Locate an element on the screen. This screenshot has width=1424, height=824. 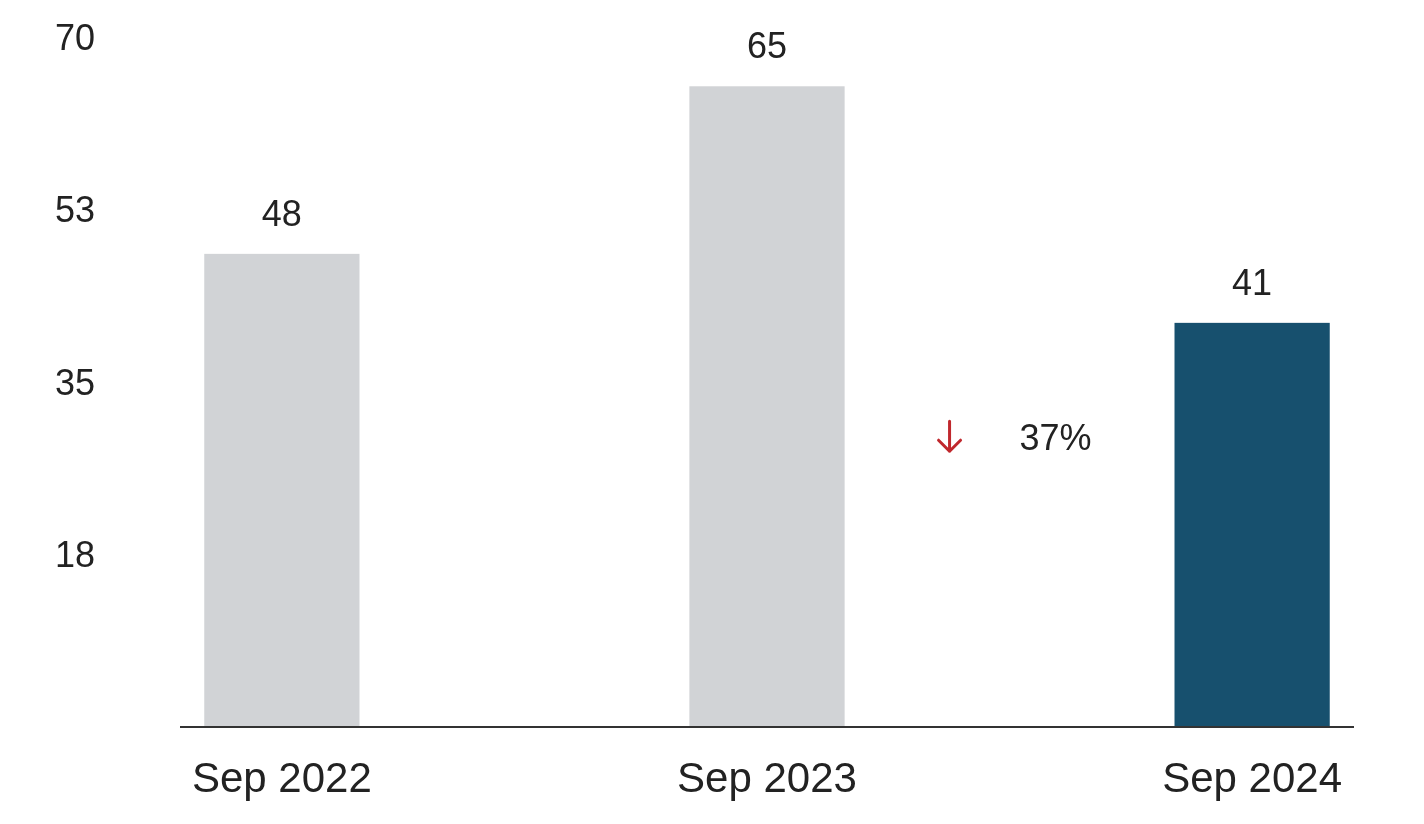
data-label: 41 is located at coordinates (1252, 282).